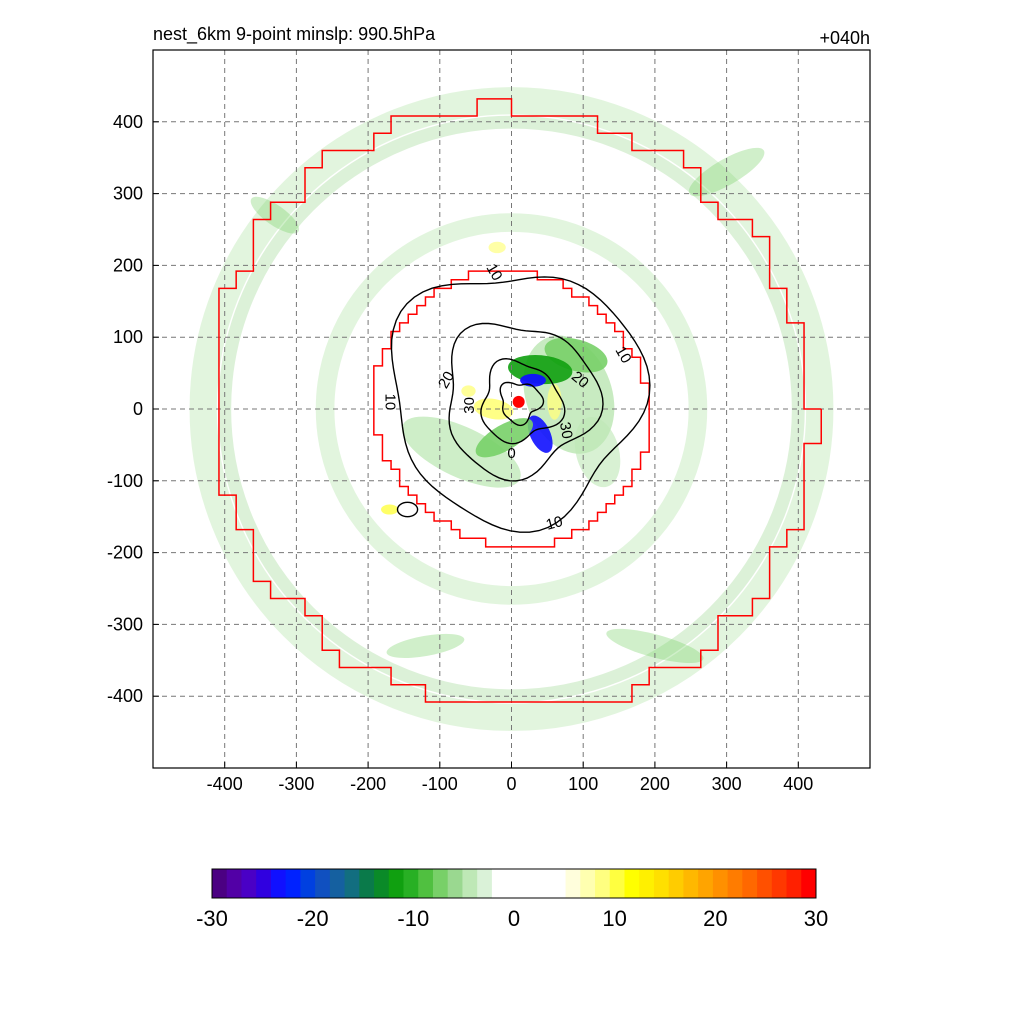 This screenshot has height=1024, width=1024. I want to click on contour-label: 0, so click(511, 453).